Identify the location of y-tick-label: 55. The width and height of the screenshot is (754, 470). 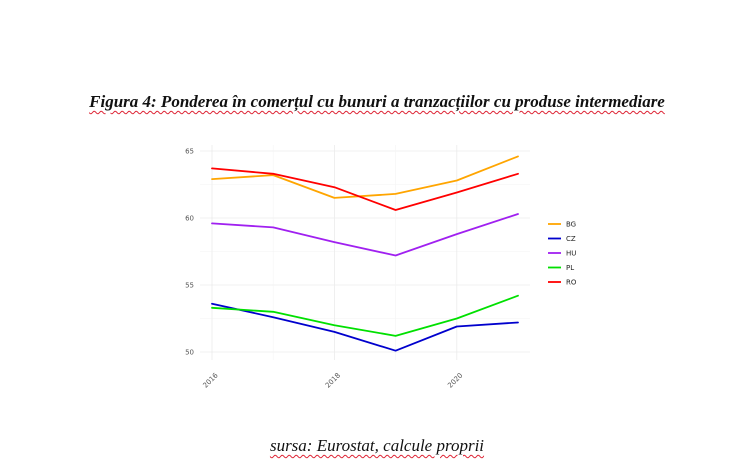
(189, 286).